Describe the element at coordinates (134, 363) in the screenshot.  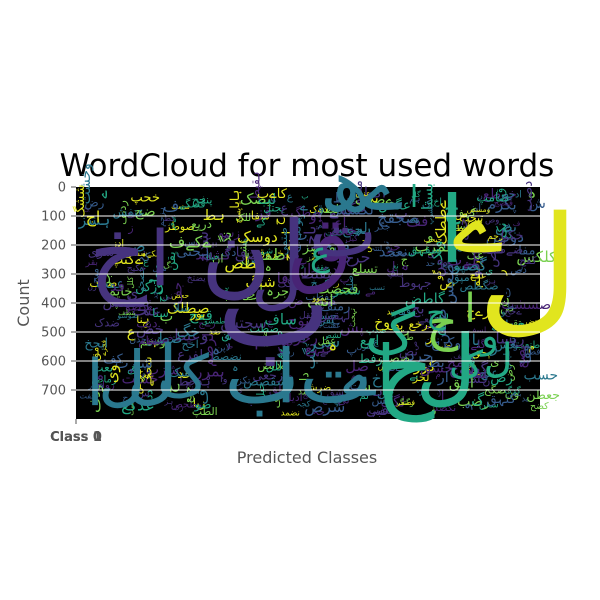
I see `wordcloud-word: شارت` at that location.